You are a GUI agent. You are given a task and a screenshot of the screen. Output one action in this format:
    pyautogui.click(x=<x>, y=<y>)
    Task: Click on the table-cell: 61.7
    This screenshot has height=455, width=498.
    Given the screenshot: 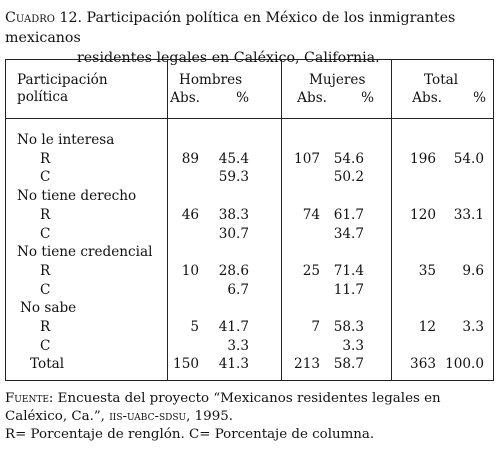 What is the action you would take?
    pyautogui.click(x=348, y=214)
    